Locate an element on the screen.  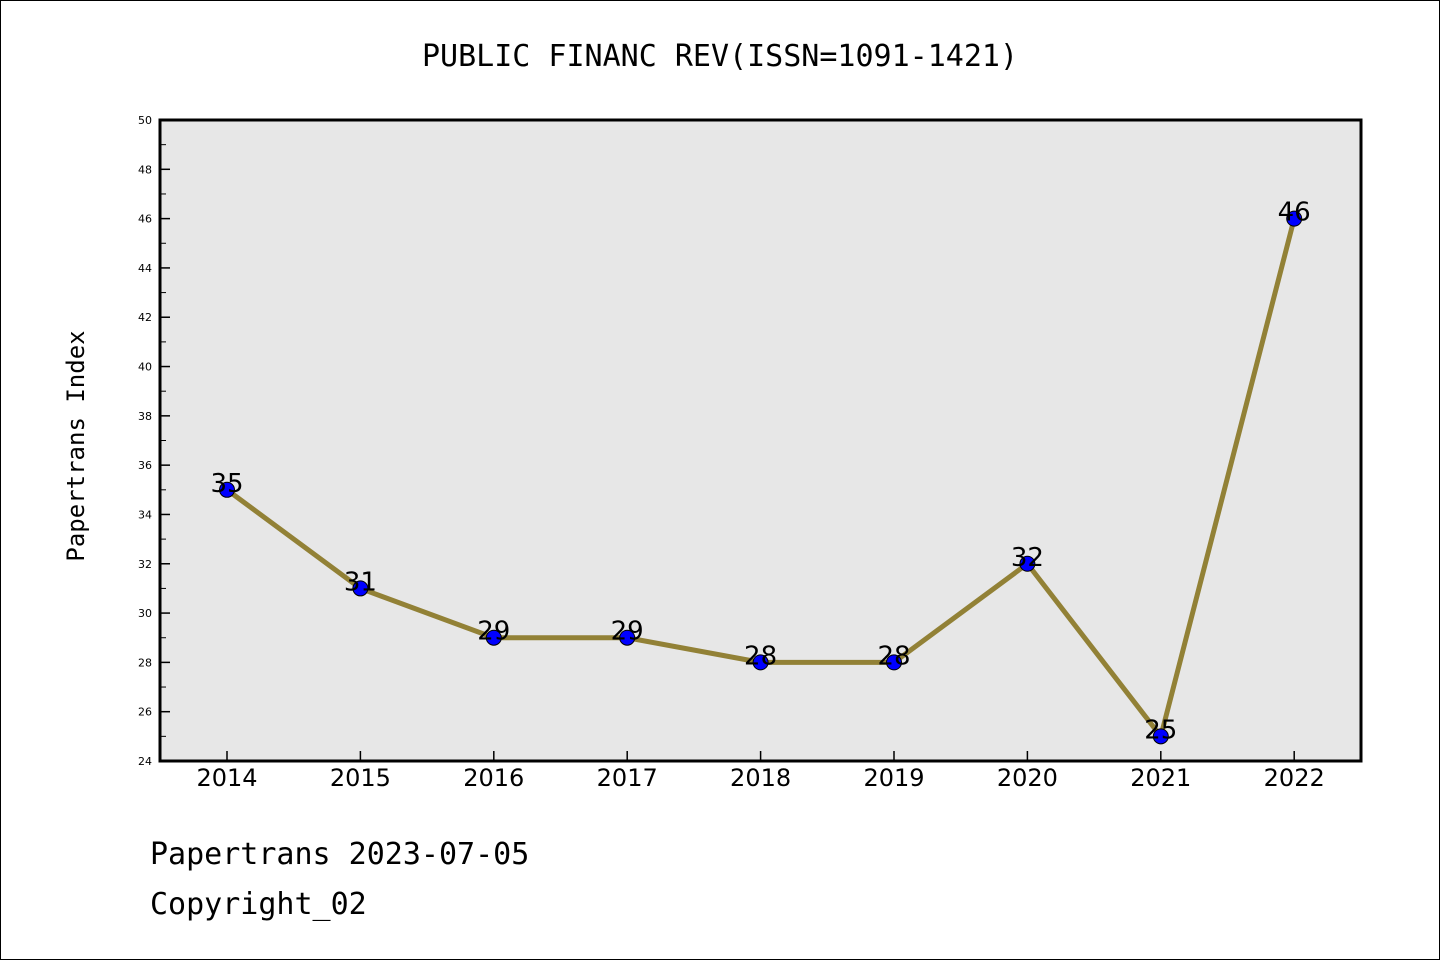
x-tick-label: 2017 is located at coordinates (627, 778).